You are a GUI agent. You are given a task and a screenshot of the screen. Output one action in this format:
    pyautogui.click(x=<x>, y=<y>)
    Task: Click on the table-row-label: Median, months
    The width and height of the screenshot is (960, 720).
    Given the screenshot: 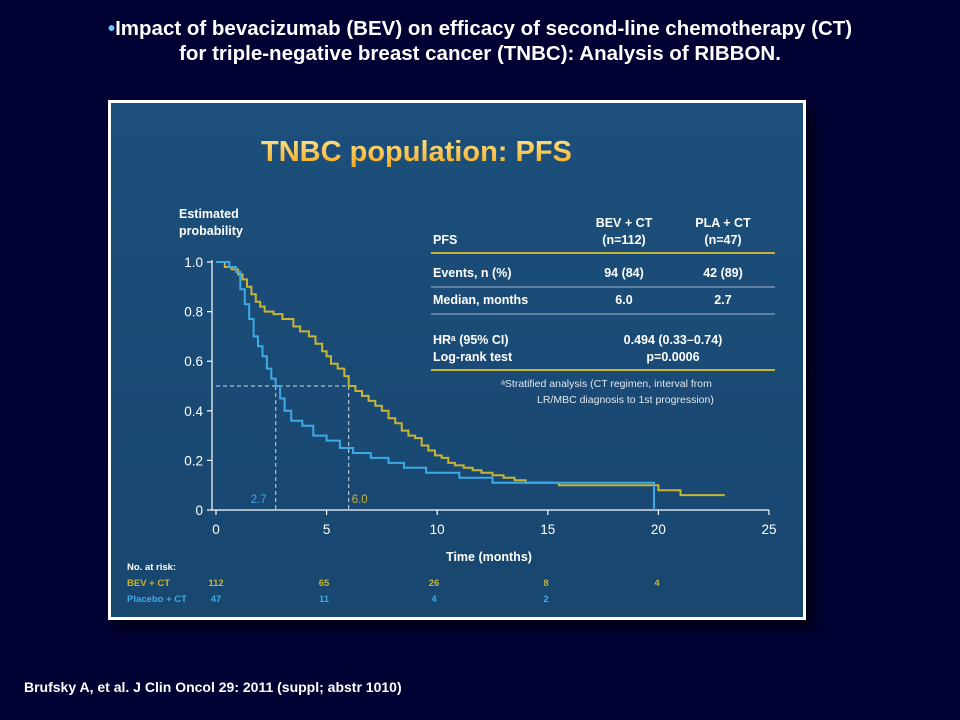 What is the action you would take?
    pyautogui.click(x=480, y=300)
    